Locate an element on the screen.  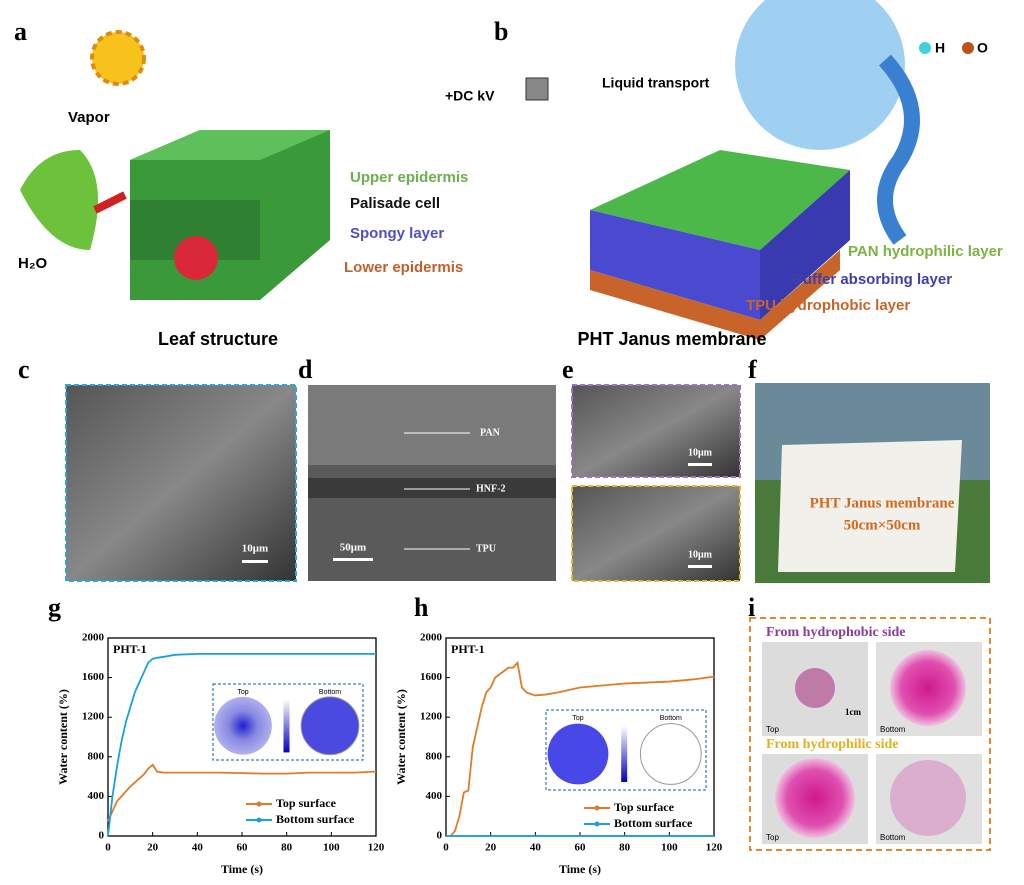
layer-label: TPU is located at coordinates (486, 548).